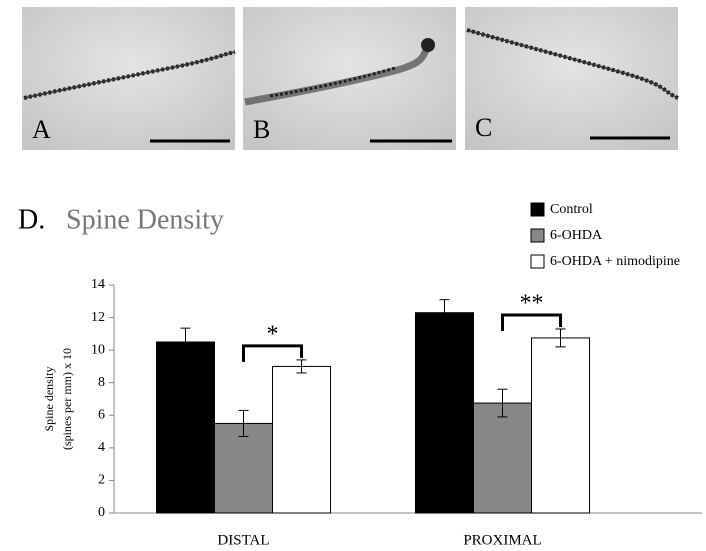  I want to click on y-tick-label: 0, so click(101, 512).